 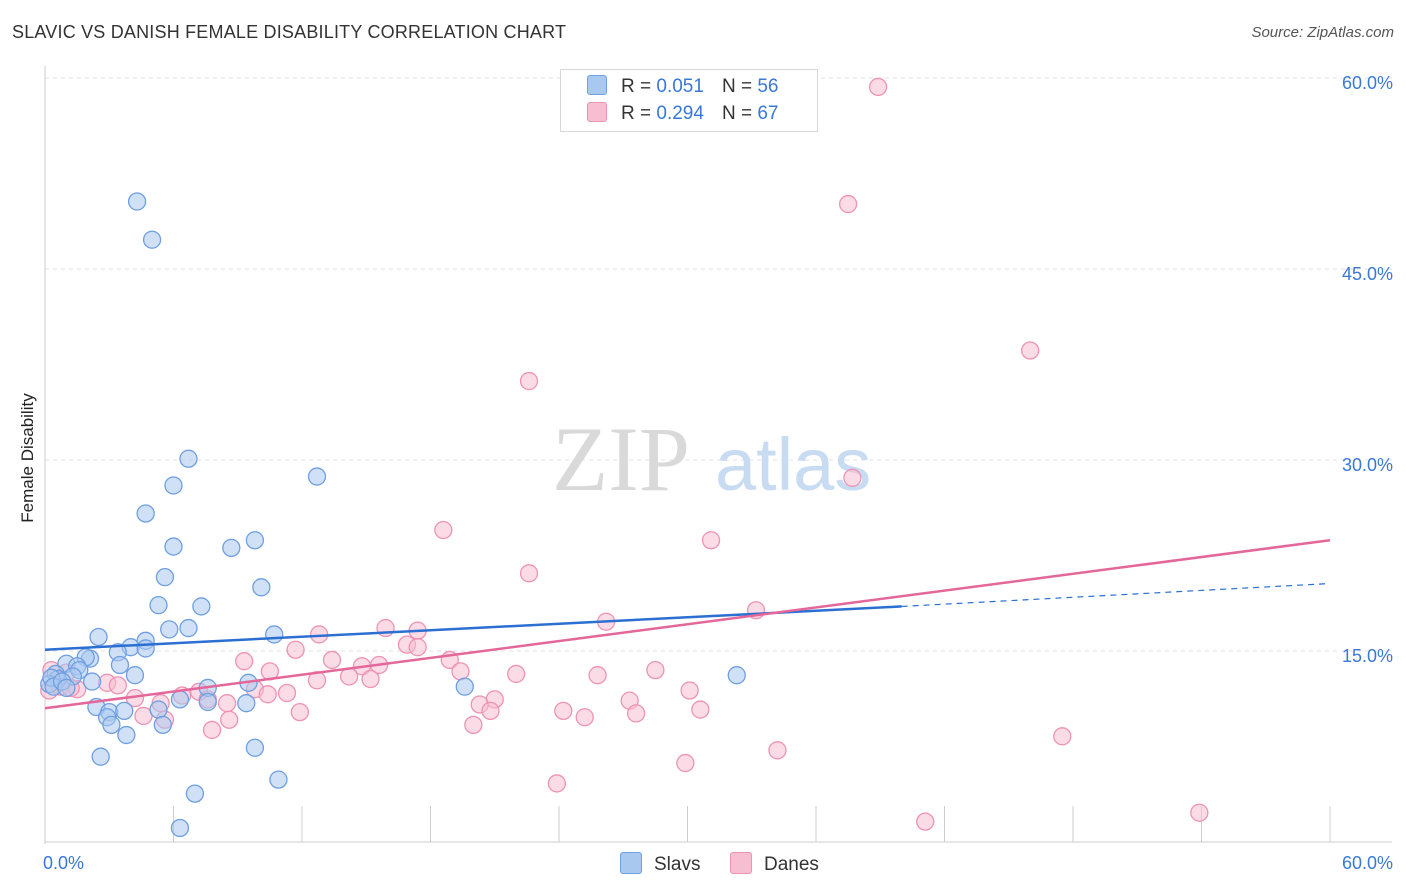 I want to click on legend-r-value: 0.051, so click(x=680, y=86).